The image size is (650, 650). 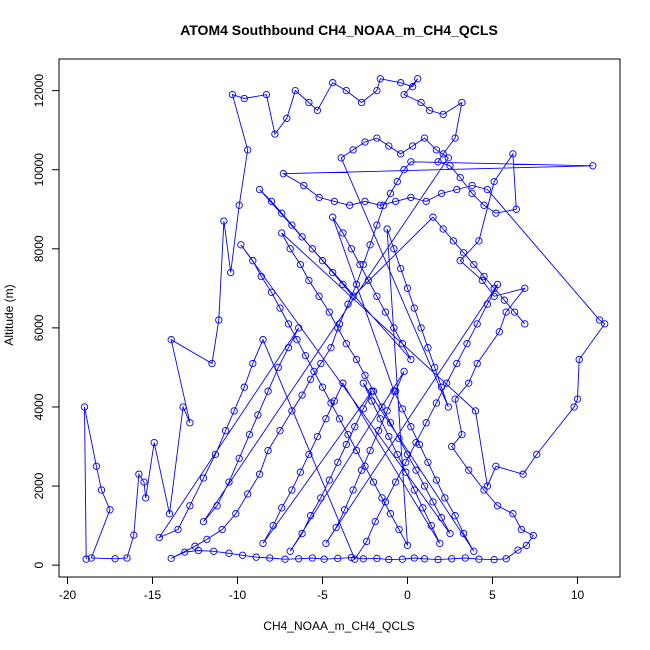 I want to click on y-tick-label: 0, so click(x=39, y=564).